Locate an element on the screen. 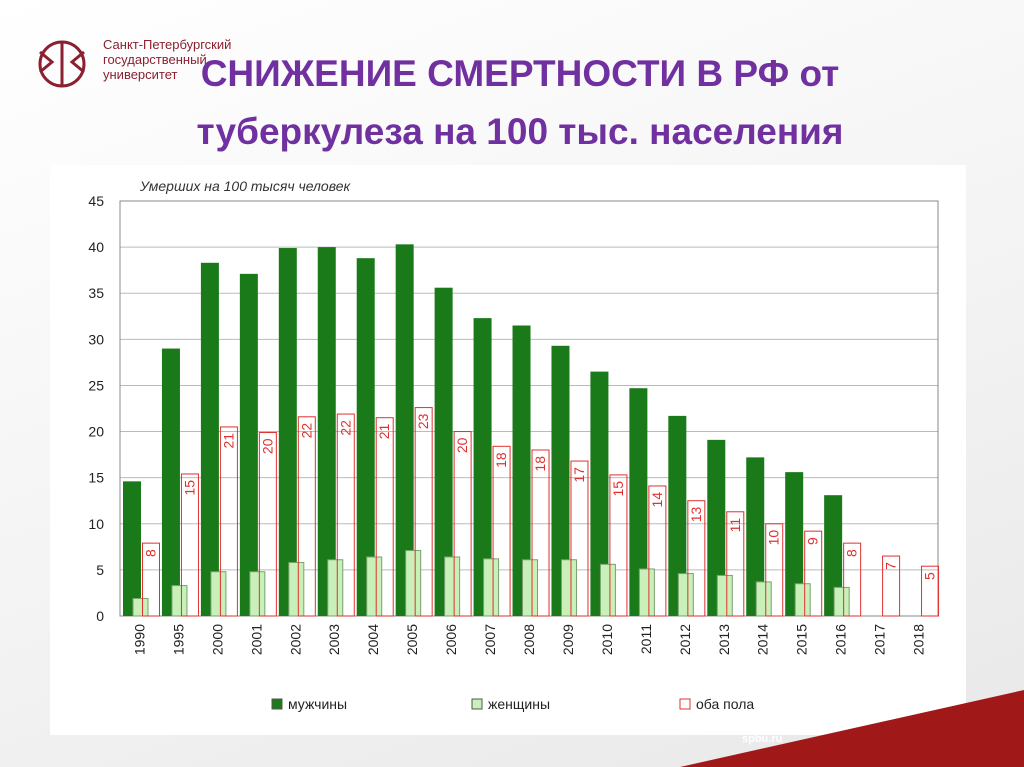 The image size is (1024, 767). x-tick-label: 2017 is located at coordinates (880, 639).